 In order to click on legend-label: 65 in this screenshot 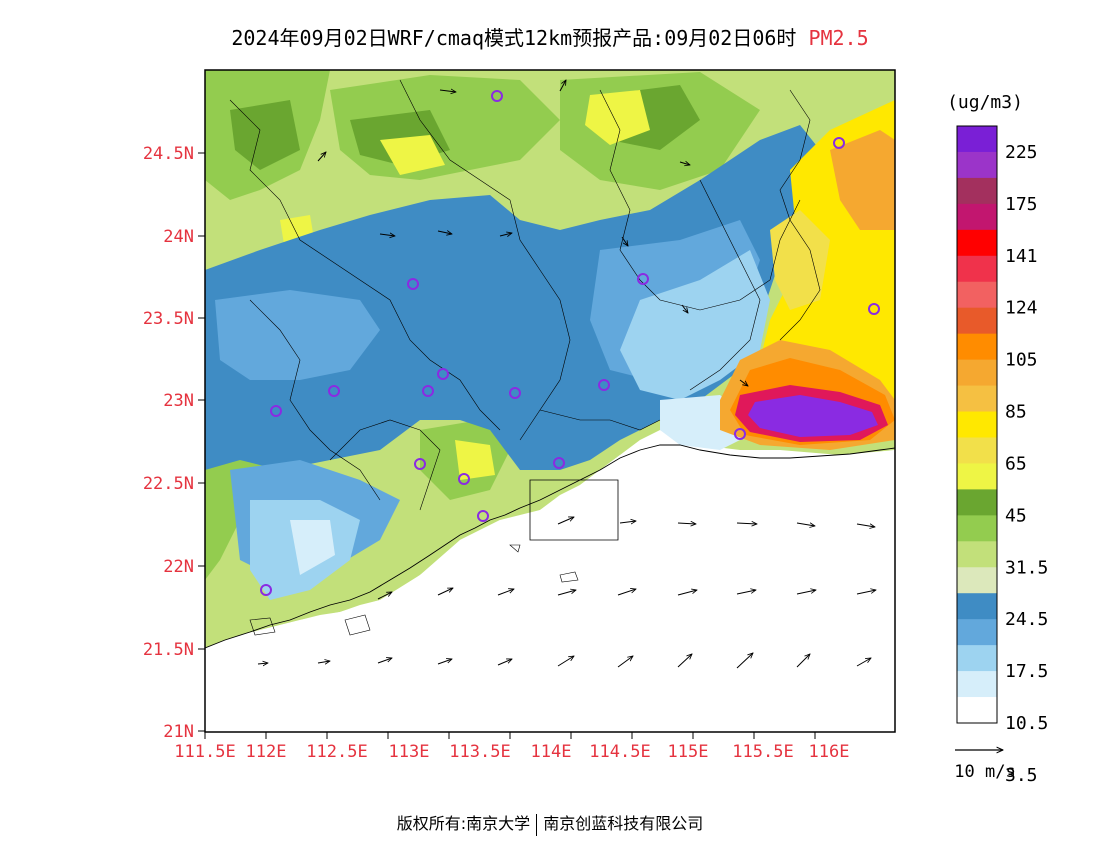, I will do `click(1016, 463)`.